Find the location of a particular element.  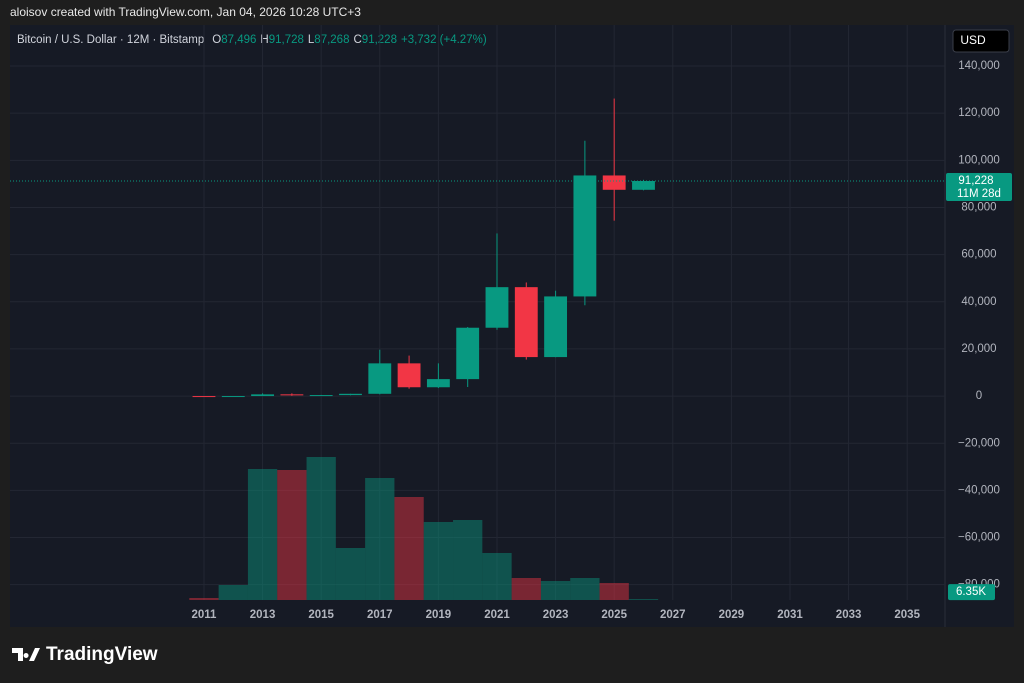

x-tick-label: 2023 is located at coordinates (556, 615).